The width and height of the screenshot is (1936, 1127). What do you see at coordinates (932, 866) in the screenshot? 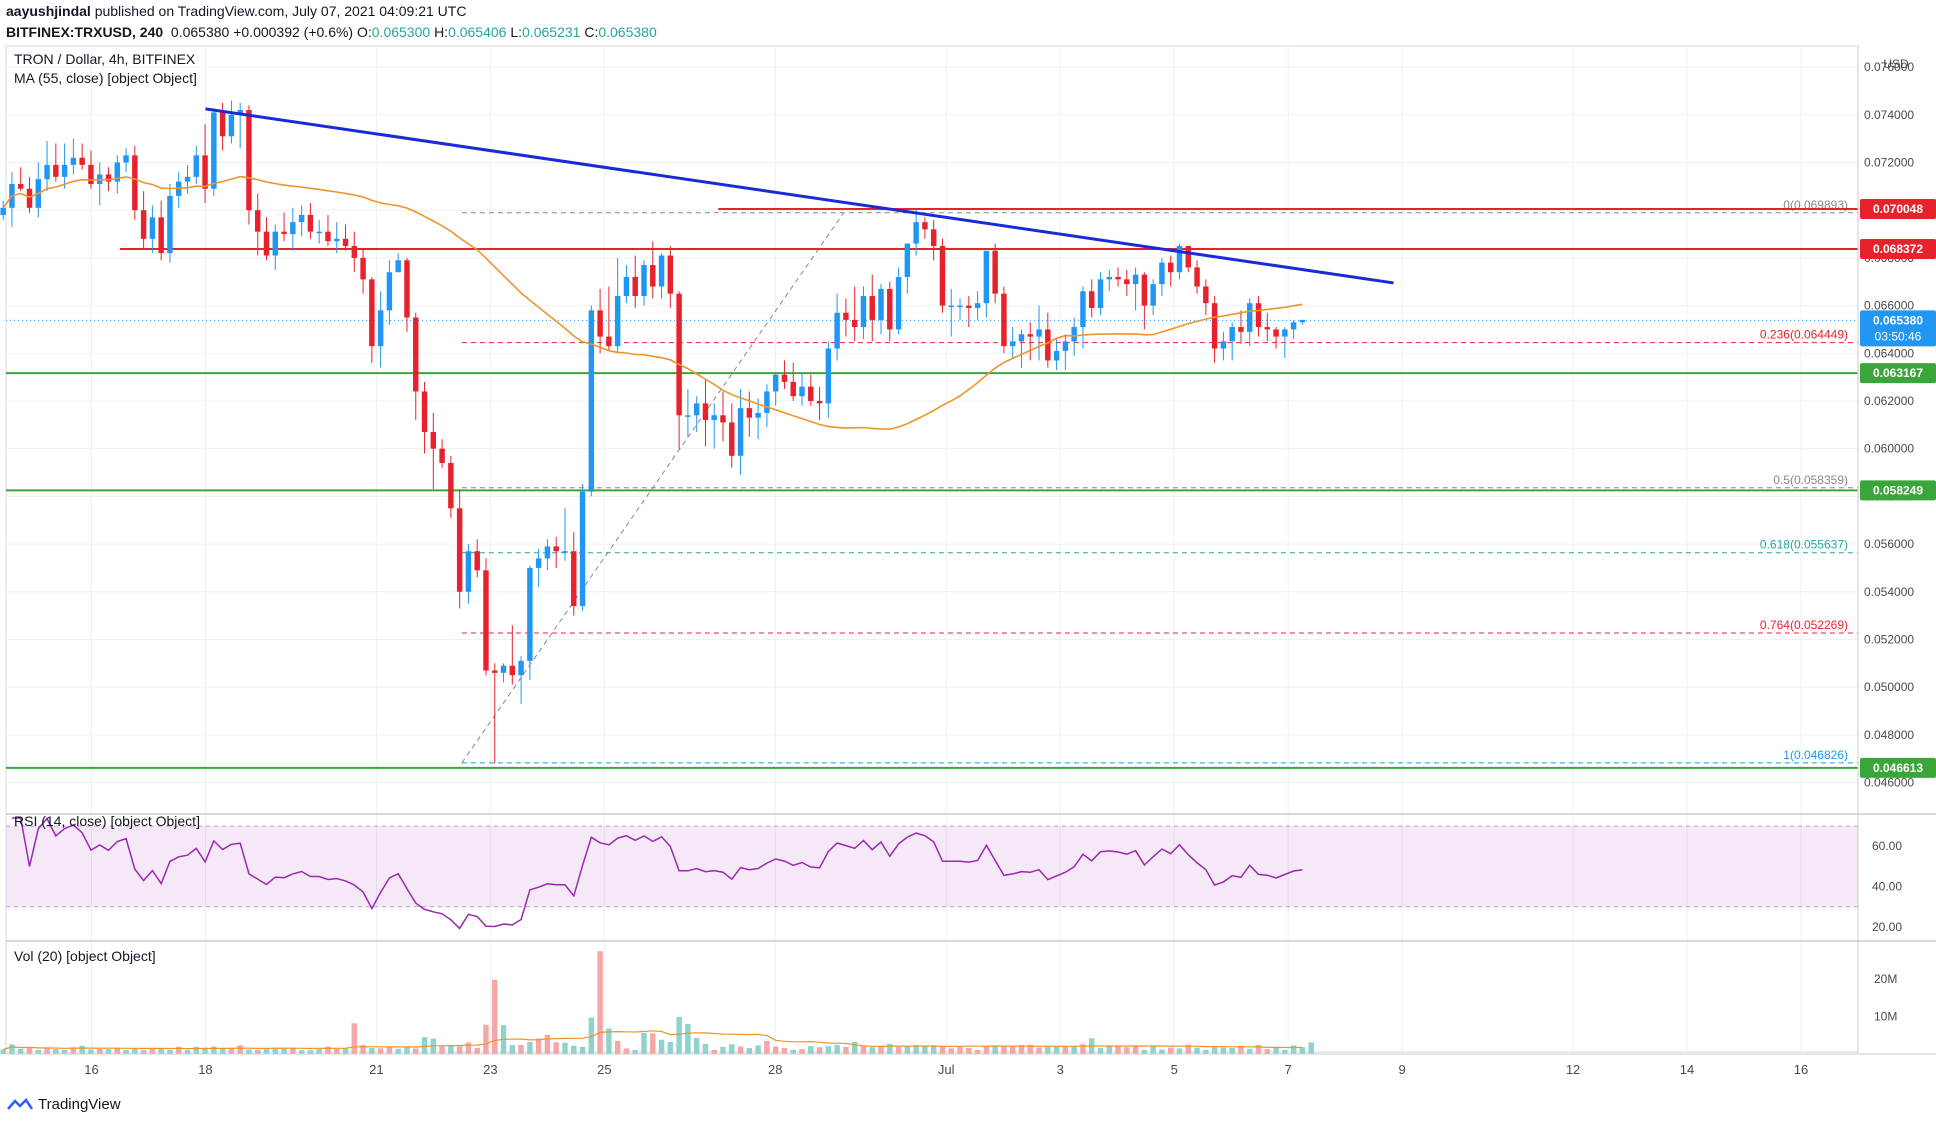
I see `rsi-band` at bounding box center [932, 866].